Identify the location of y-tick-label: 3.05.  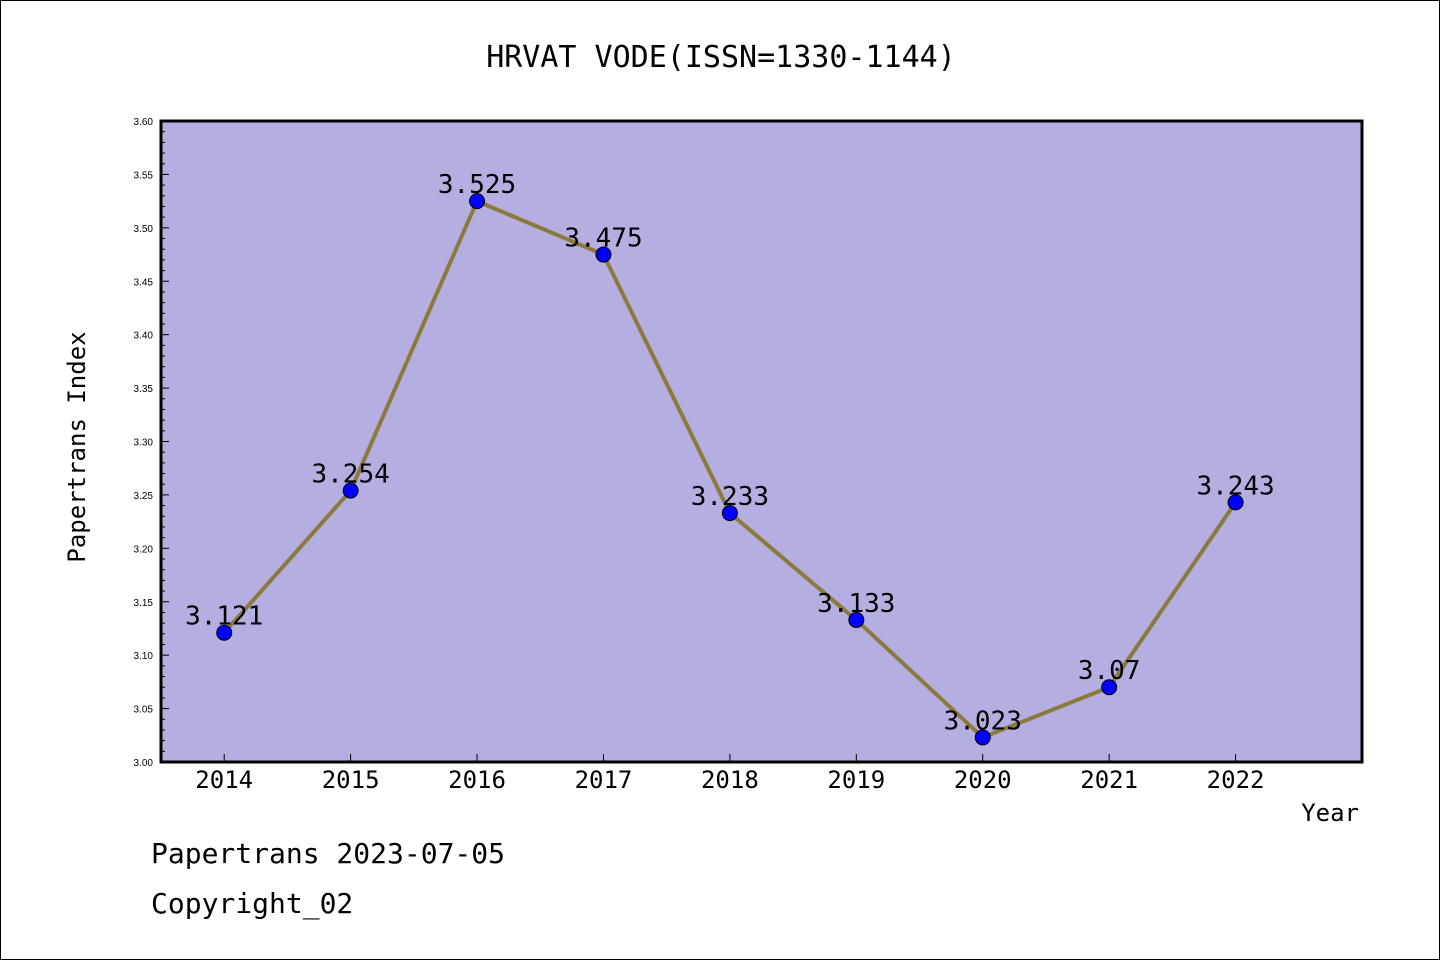
(144, 710).